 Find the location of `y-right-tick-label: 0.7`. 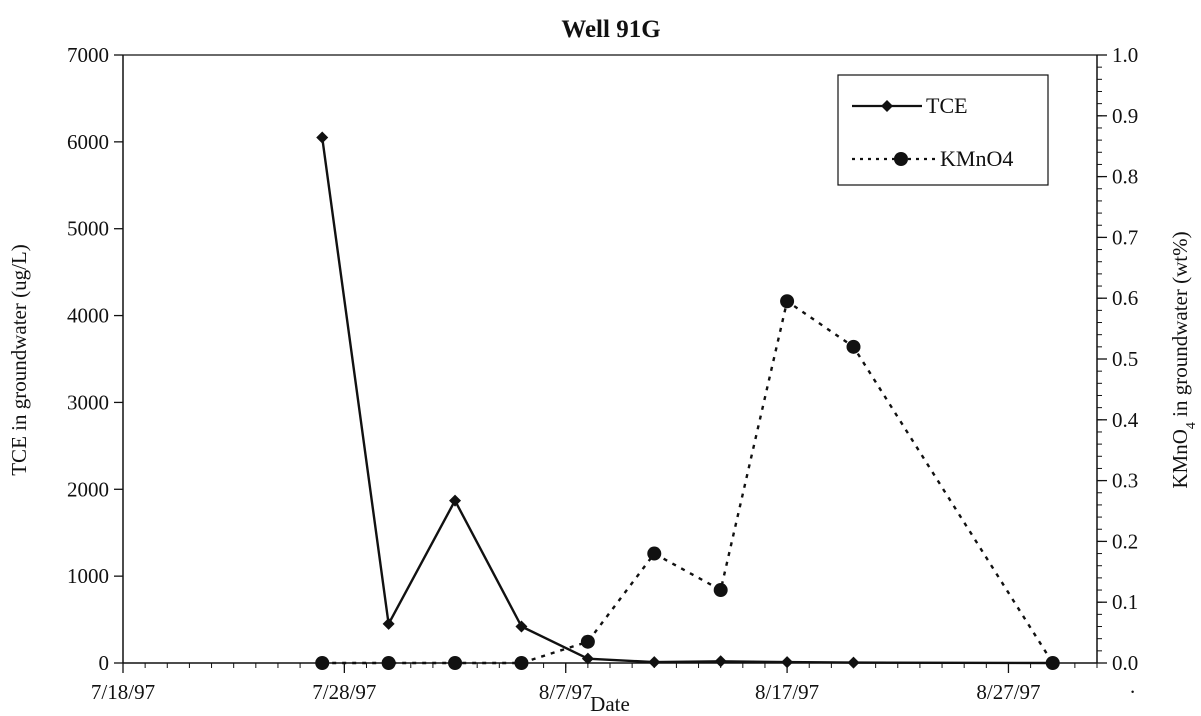

y-right-tick-label: 0.7 is located at coordinates (1125, 237).